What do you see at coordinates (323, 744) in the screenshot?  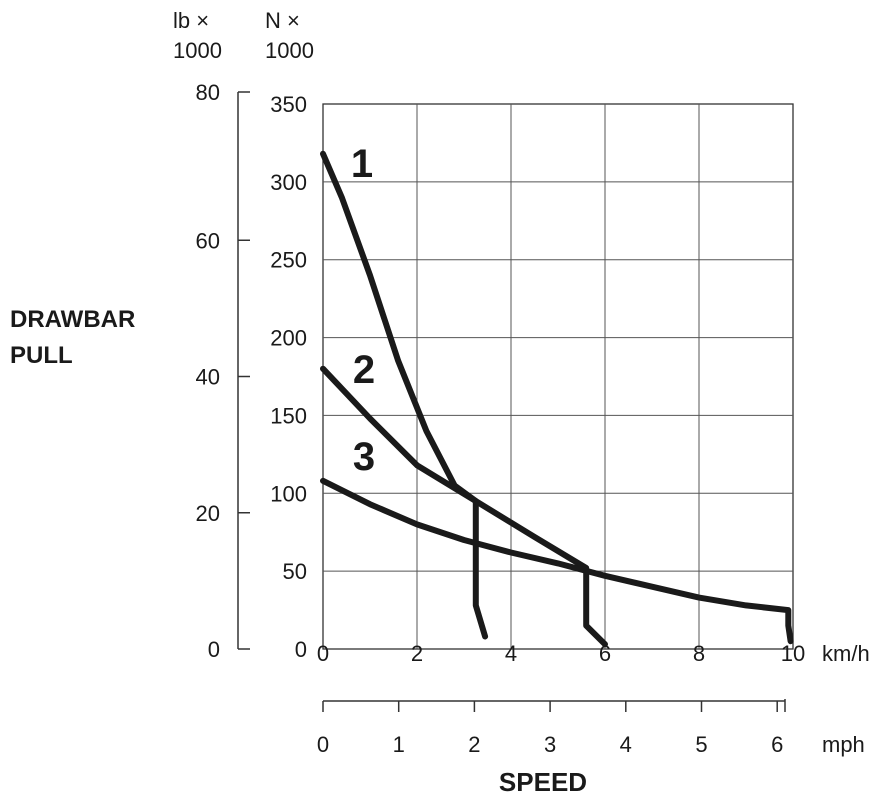 I see `mph-axis-tick-label: 0` at bounding box center [323, 744].